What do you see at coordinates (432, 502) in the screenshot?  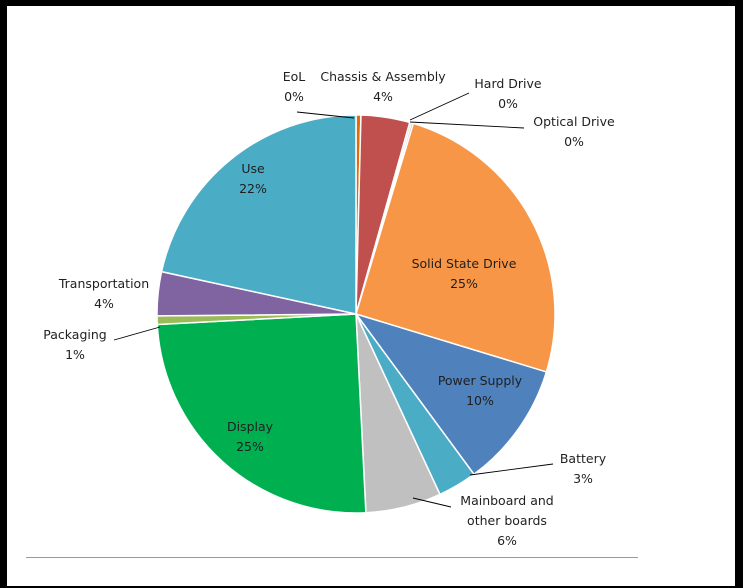 I see `leader-line-mainboard-and-other-boards` at bounding box center [432, 502].